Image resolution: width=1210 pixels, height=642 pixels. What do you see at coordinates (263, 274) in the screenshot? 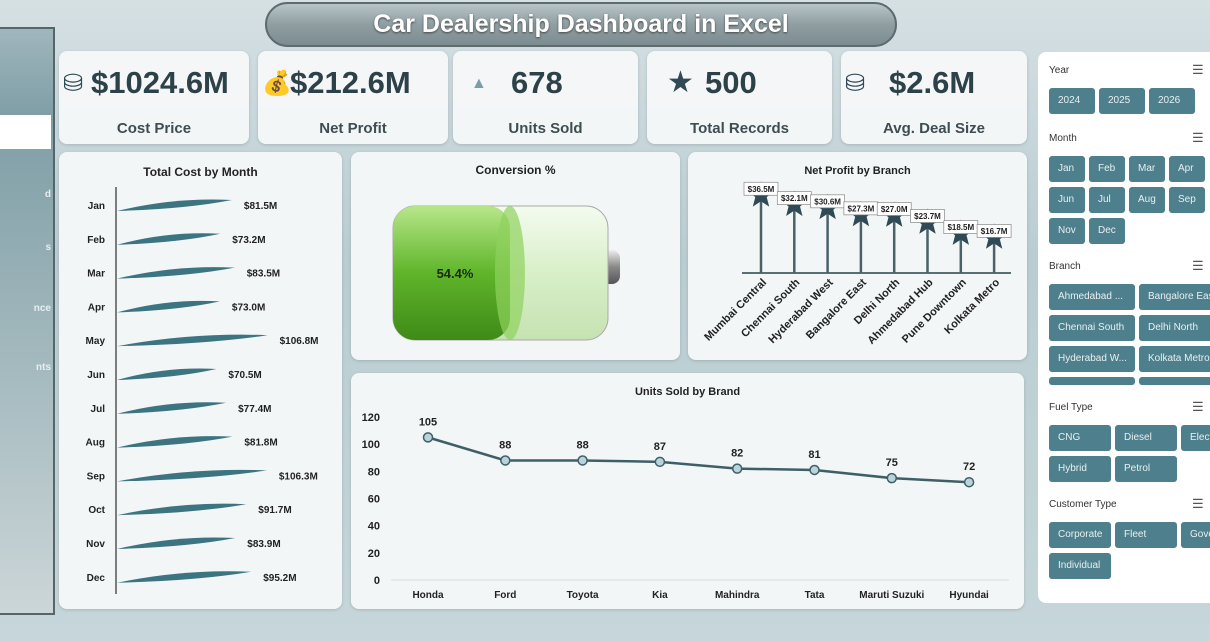
I see `data-label: $83.5M` at bounding box center [263, 274].